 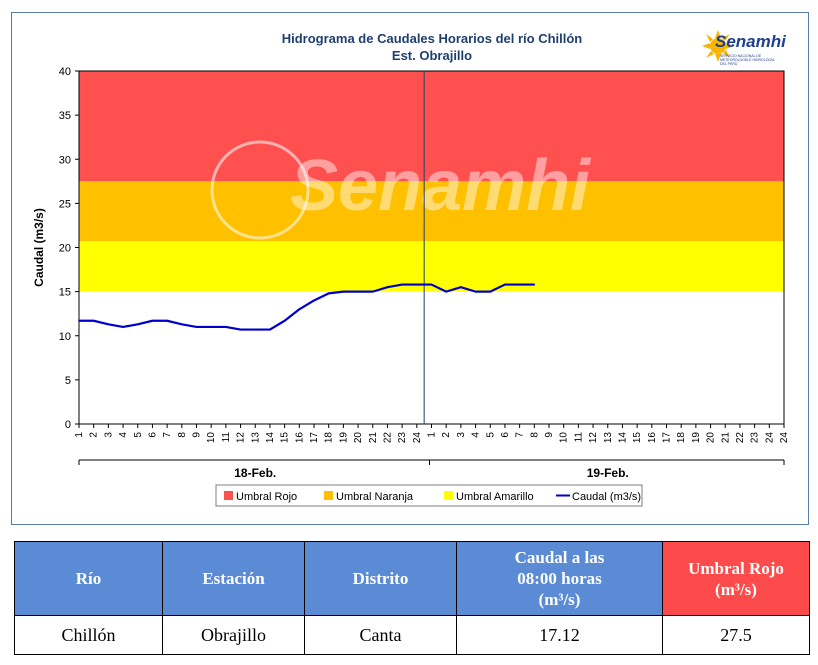 What do you see at coordinates (88, 578) in the screenshot?
I see `header-rio: Río` at bounding box center [88, 578].